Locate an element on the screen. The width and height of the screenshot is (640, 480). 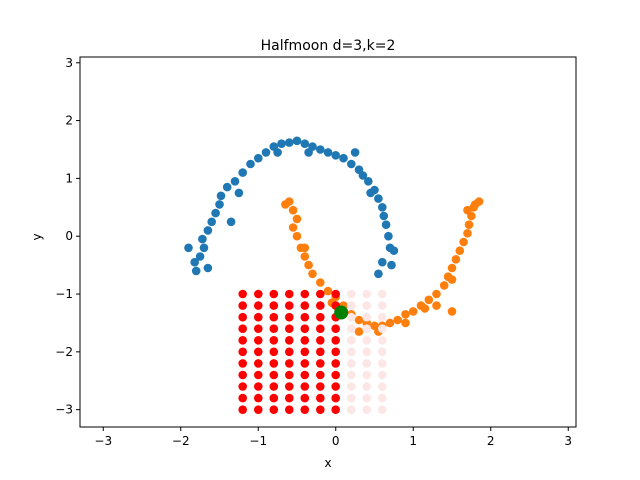
y-tick-label: 2 is located at coordinates (69, 121).